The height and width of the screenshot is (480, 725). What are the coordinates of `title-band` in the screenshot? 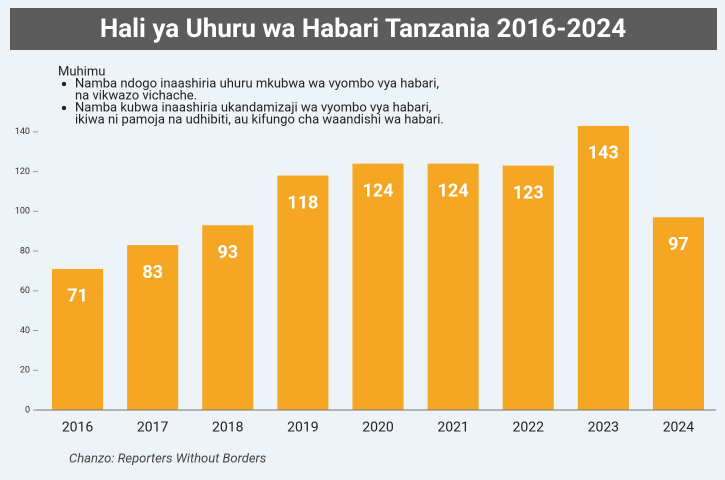 It's located at (363, 29).